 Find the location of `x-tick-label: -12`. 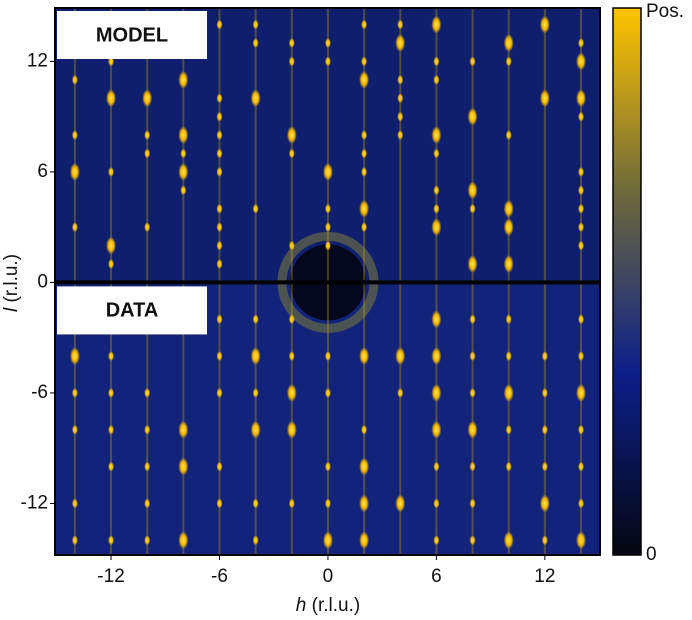

x-tick-label: -12 is located at coordinates (110, 576).